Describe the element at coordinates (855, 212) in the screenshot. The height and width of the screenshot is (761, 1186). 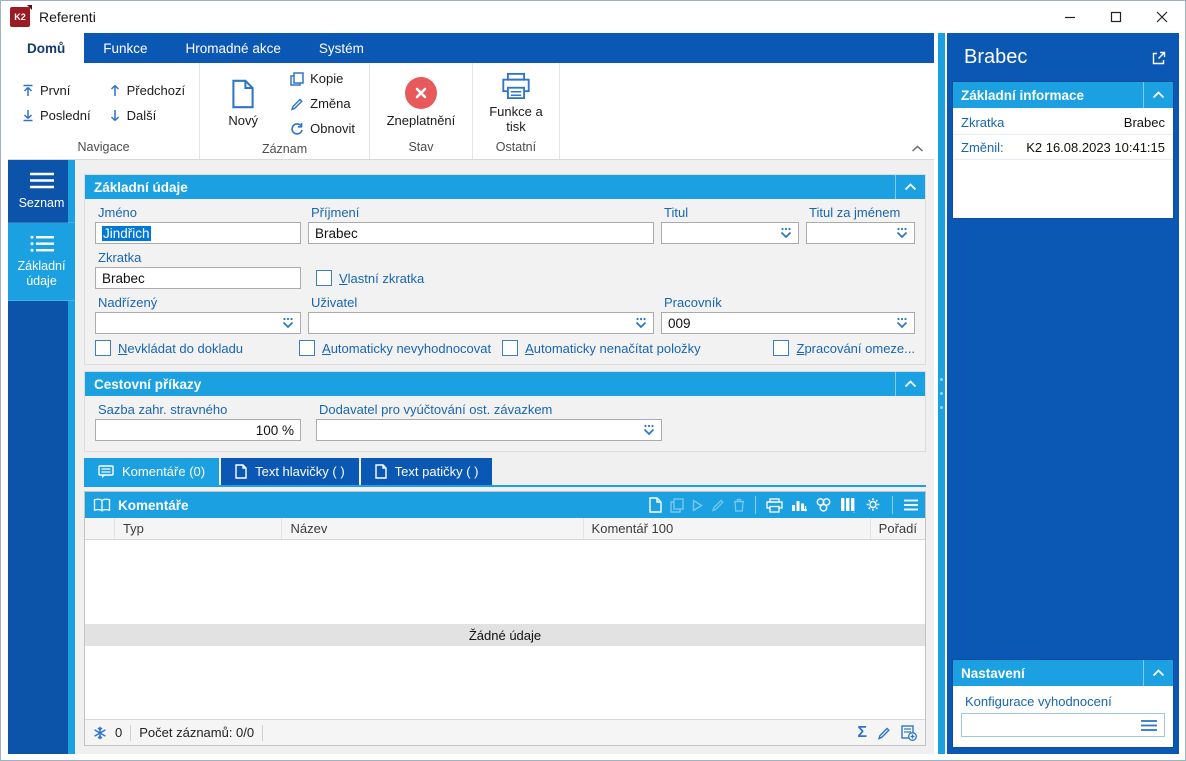
I see `field-label: Titul za jménem` at that location.